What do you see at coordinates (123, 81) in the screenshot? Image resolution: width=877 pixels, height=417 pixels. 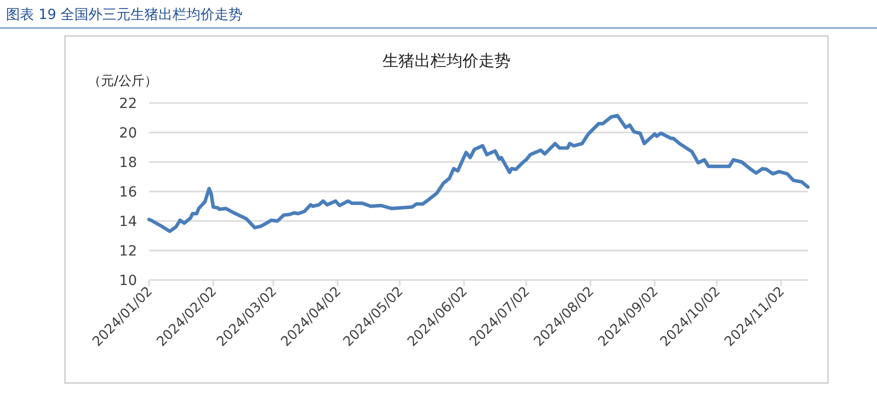 I see `y-axis-title: （元/公斤）` at bounding box center [123, 81].